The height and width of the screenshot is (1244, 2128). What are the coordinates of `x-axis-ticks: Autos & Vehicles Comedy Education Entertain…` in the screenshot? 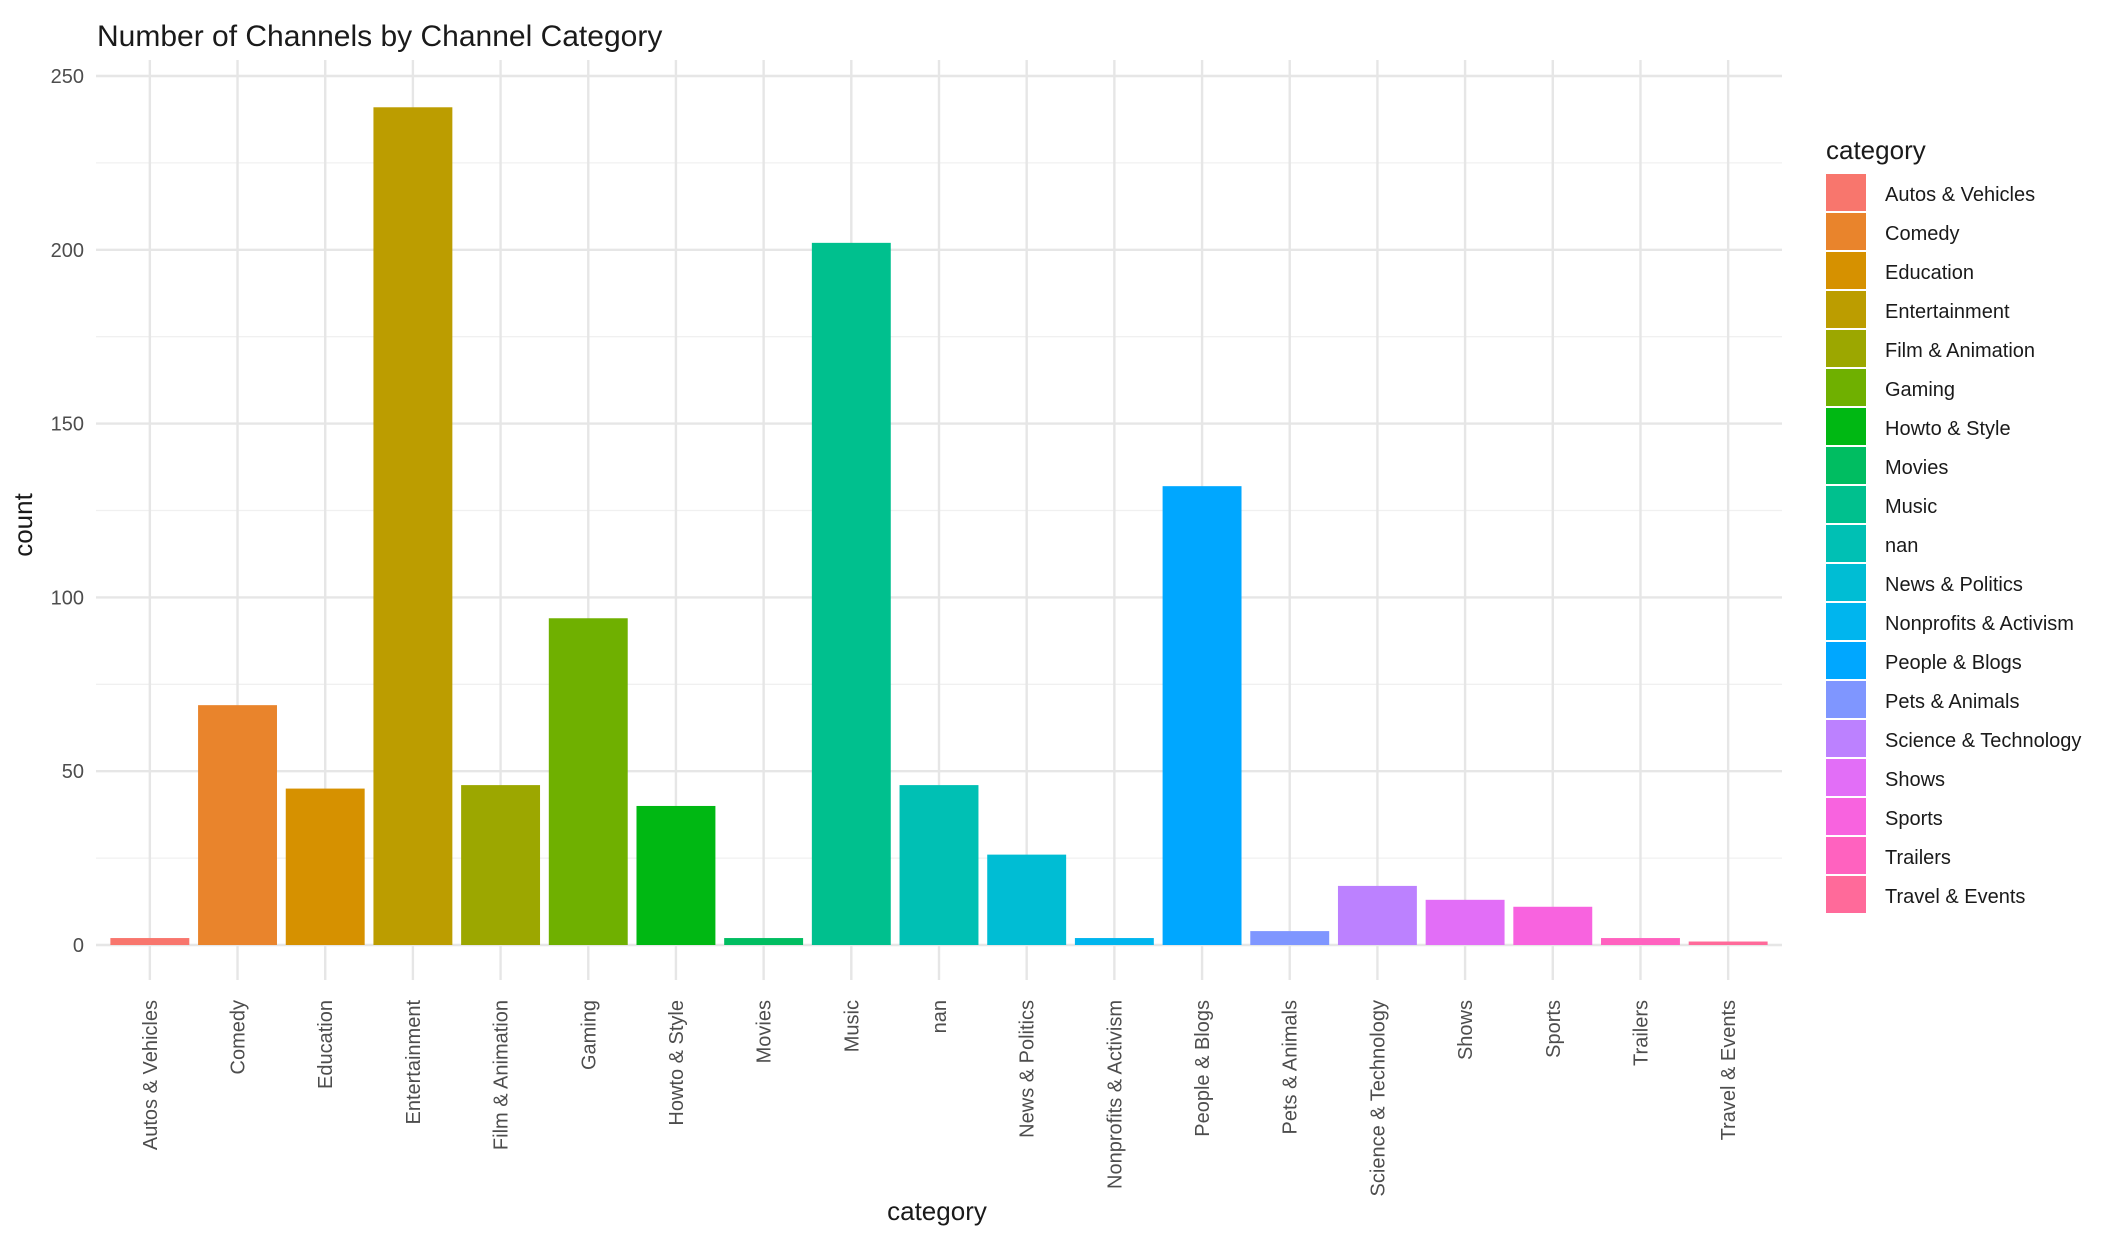 It's located at (940, 1098).